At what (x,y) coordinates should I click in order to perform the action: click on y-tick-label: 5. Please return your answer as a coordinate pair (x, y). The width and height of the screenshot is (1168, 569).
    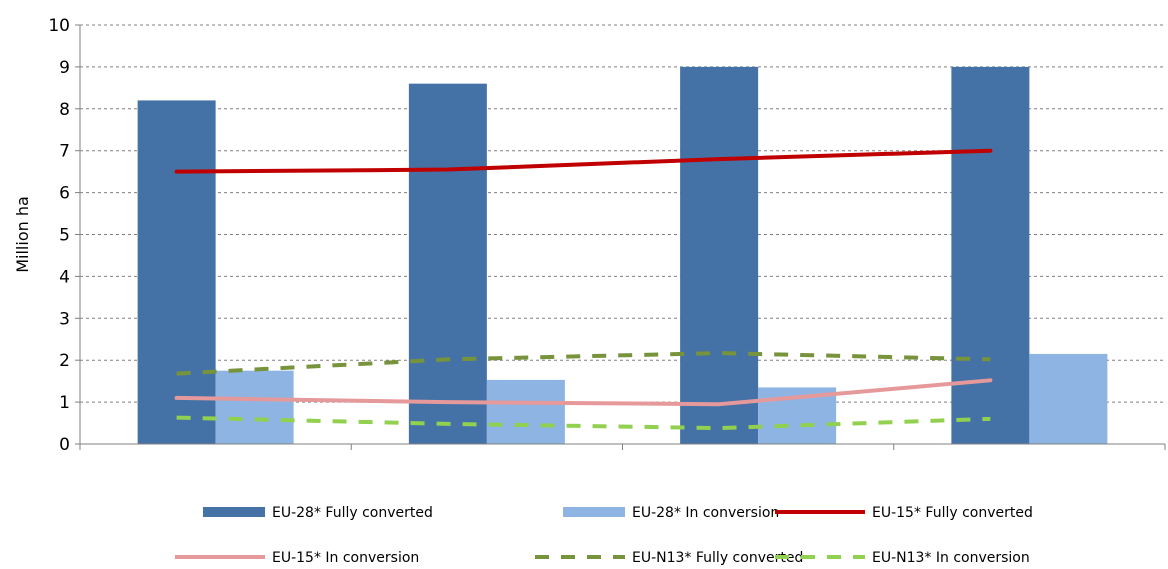
    Looking at the image, I should click on (64, 236).